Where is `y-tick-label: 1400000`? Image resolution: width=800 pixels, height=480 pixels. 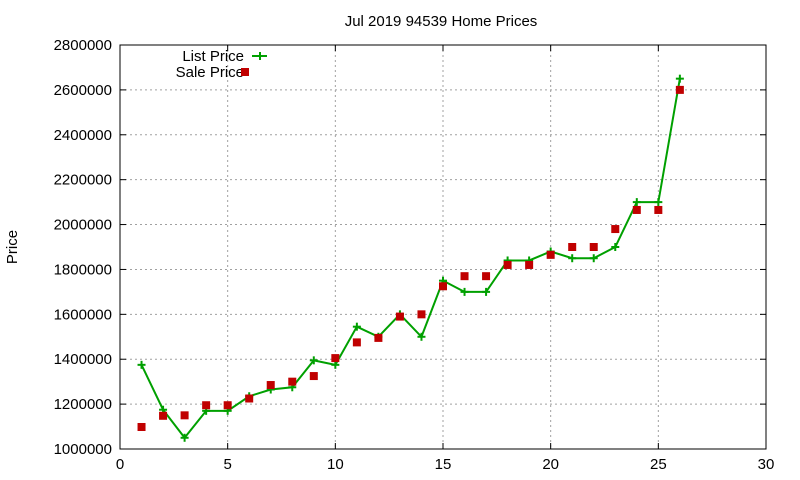
y-tick-label: 1400000 is located at coordinates (83, 359).